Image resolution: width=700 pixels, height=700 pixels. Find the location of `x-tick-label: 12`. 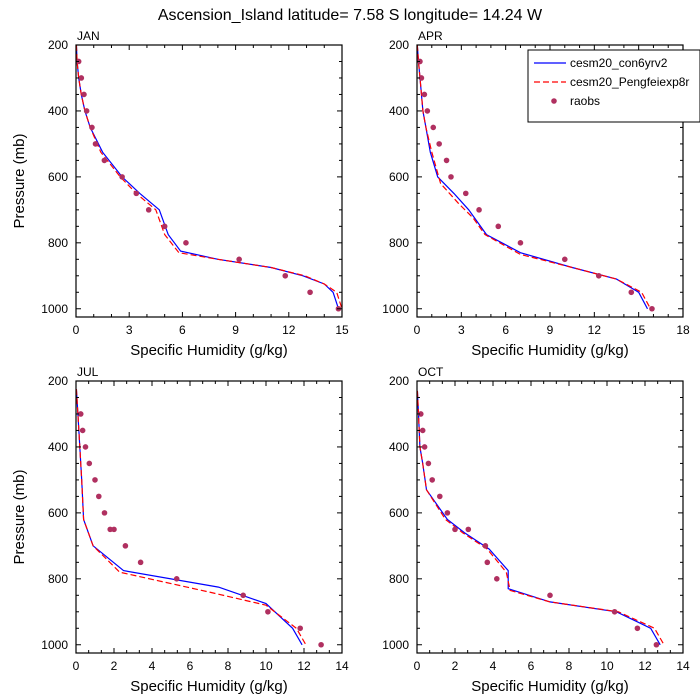

x-tick-label: 12 is located at coordinates (289, 330).